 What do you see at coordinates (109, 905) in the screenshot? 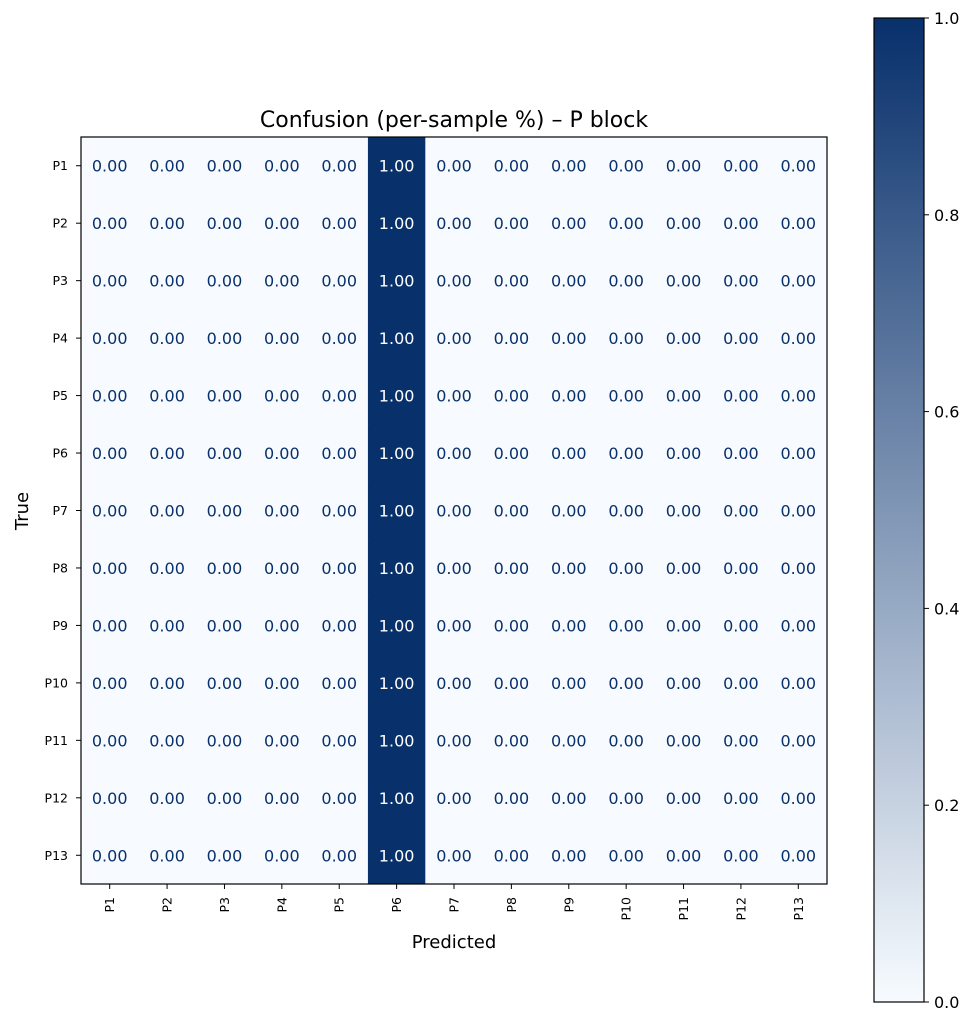
I see `x-tick-label: P1` at bounding box center [109, 905].